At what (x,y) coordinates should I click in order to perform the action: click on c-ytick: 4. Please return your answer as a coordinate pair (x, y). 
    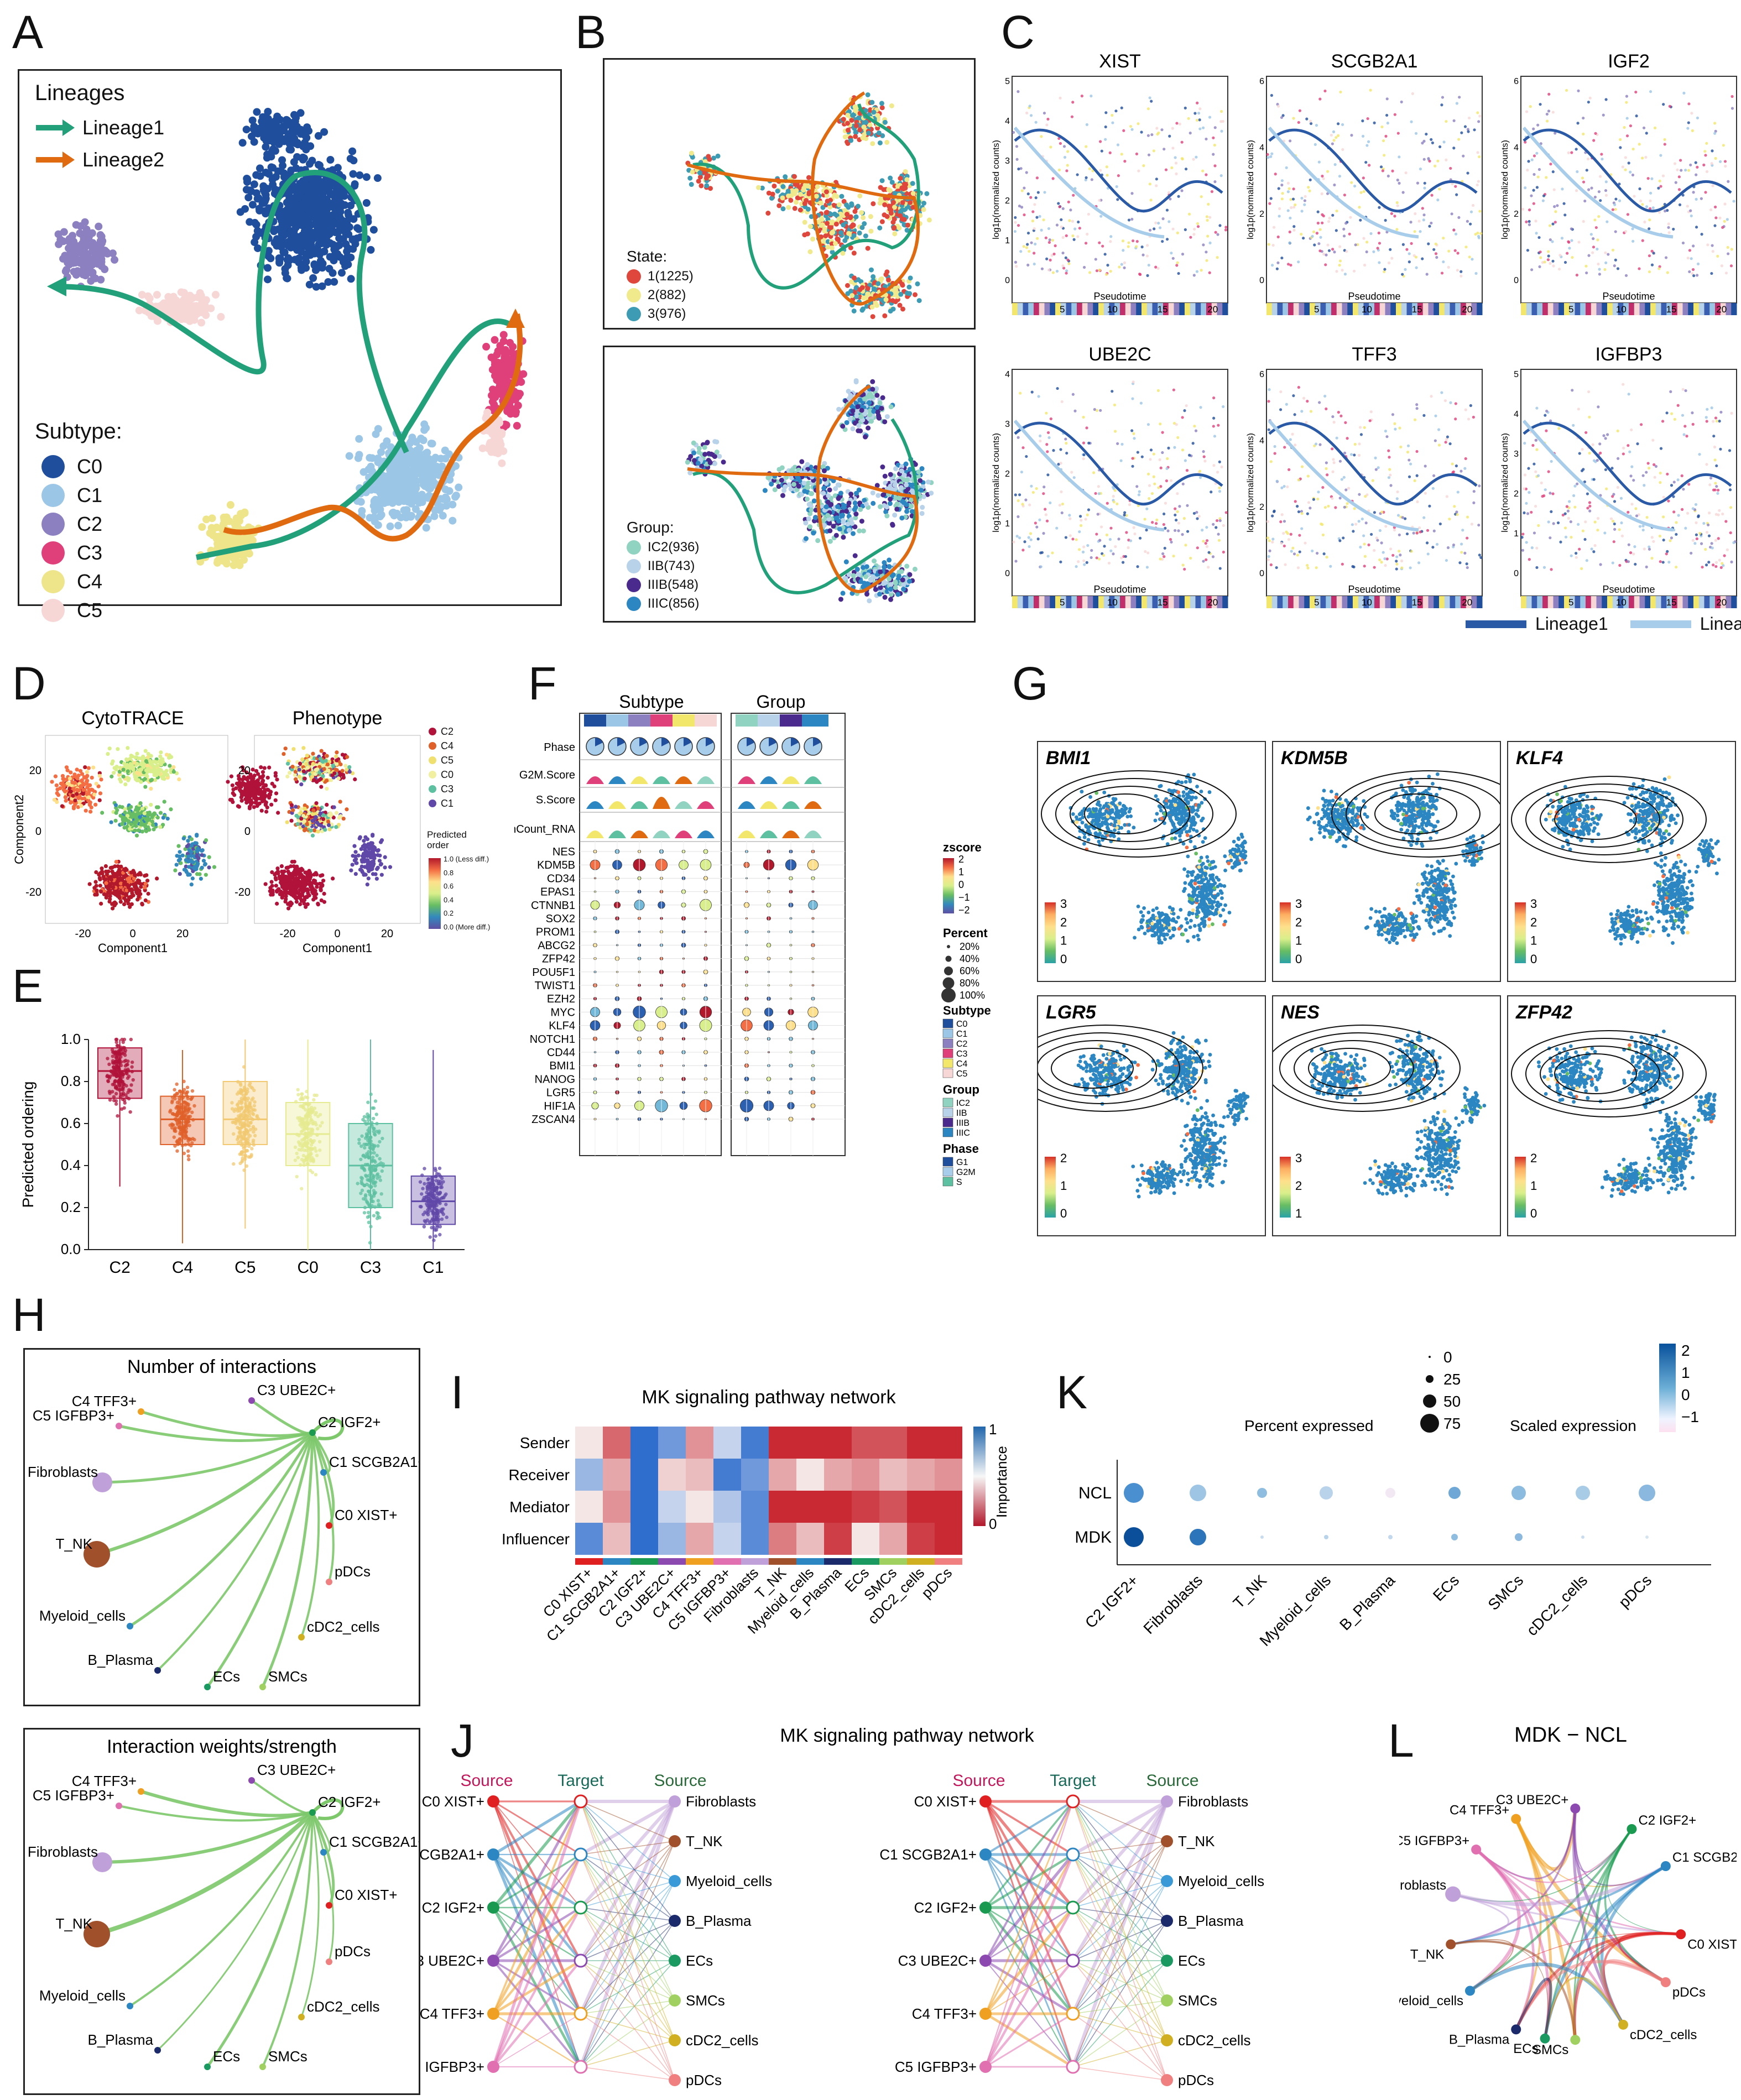
    Looking at the image, I should click on (1008, 121).